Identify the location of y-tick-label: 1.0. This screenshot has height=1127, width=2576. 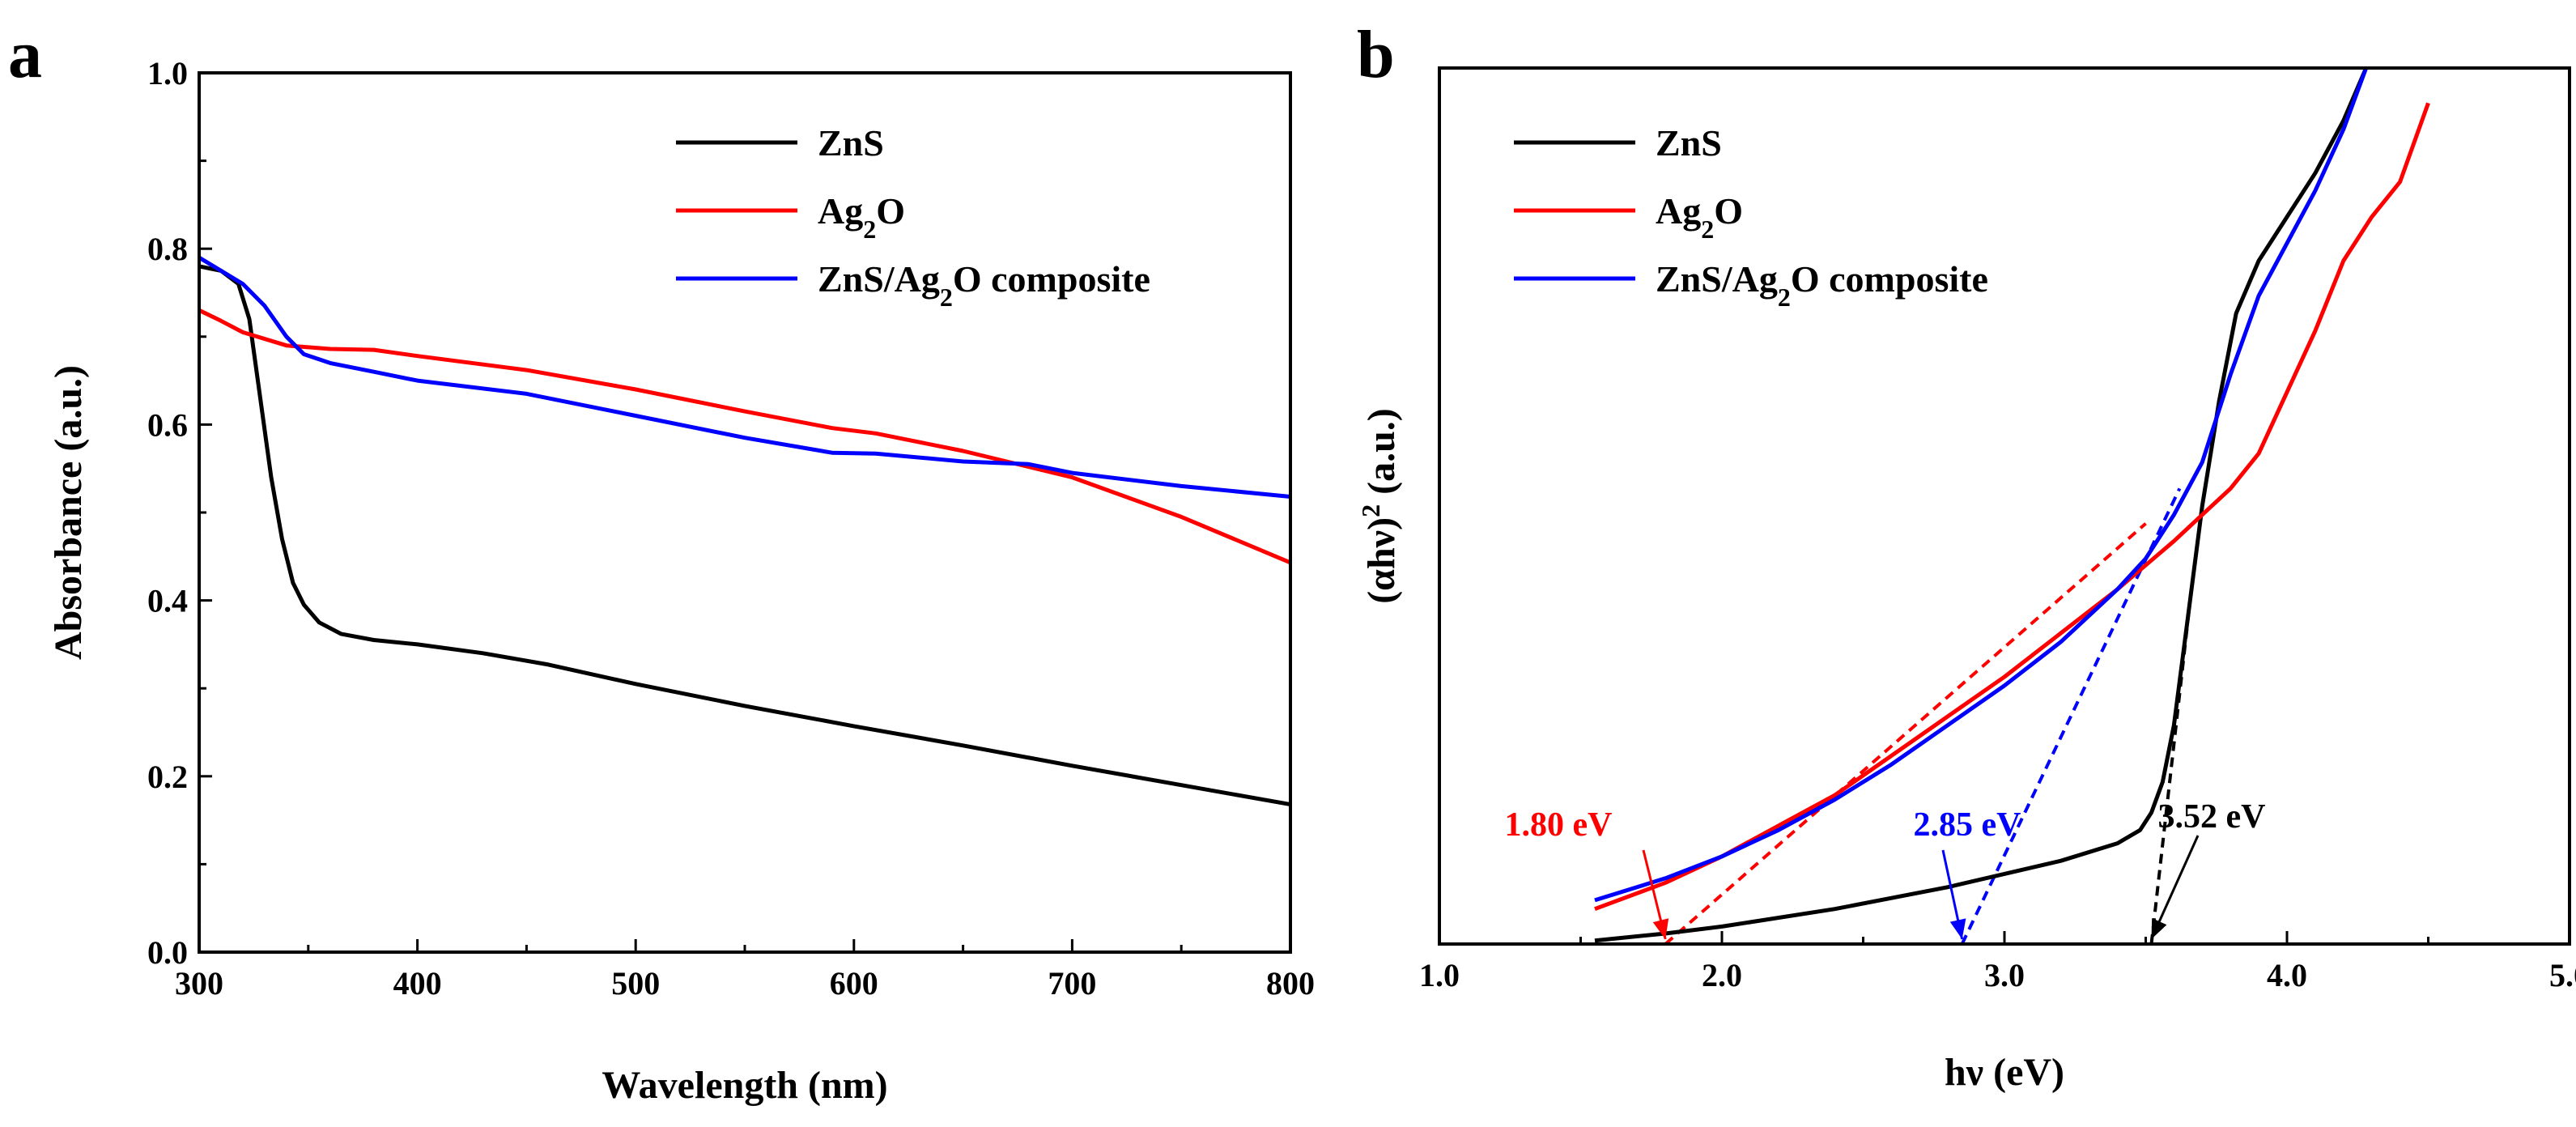
(167, 73).